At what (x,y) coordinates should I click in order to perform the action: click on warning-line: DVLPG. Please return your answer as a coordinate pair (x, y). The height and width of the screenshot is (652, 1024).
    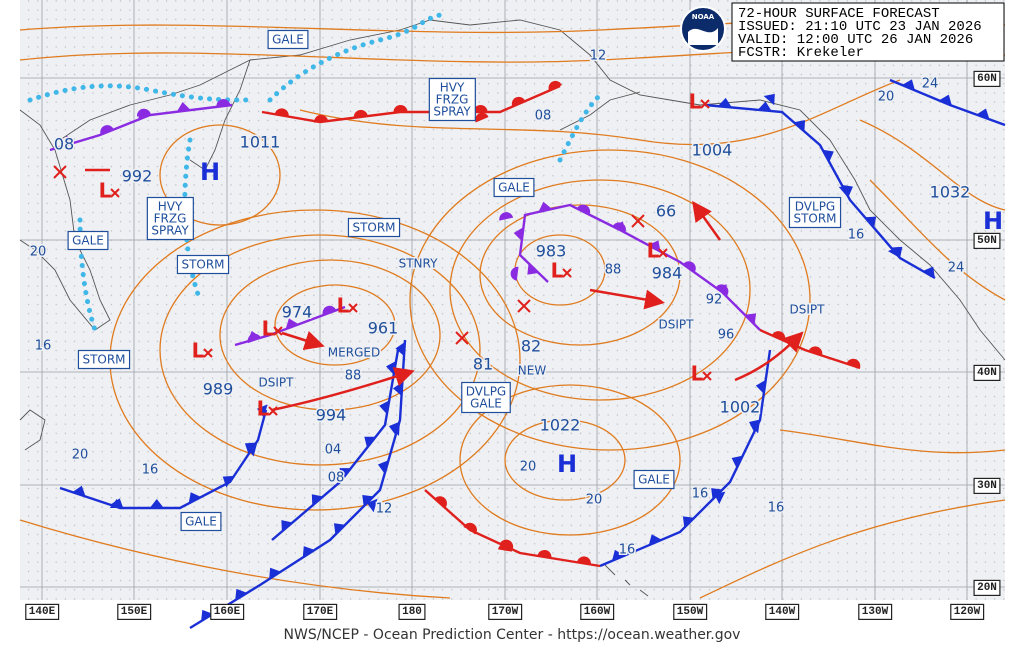
    Looking at the image, I should click on (815, 207).